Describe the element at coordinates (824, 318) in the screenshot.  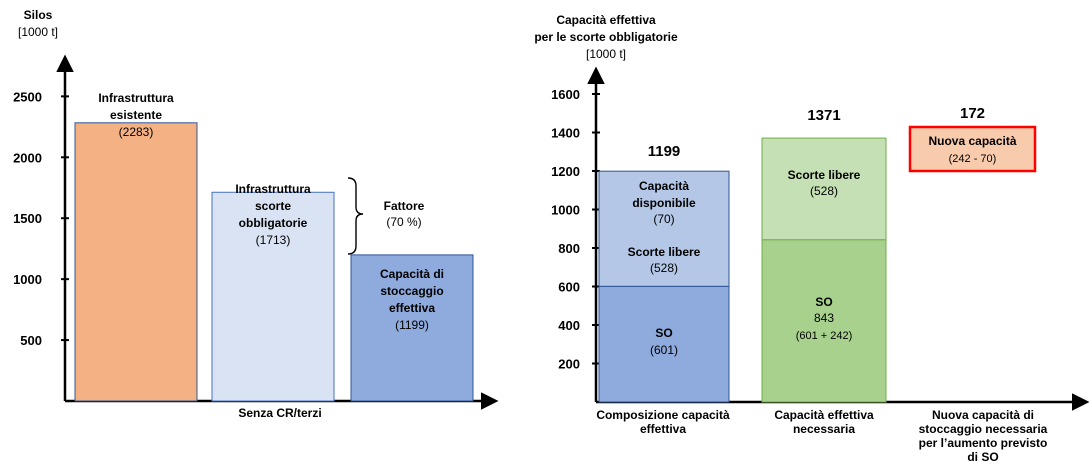
I see `seg-value-so-2: 843` at that location.